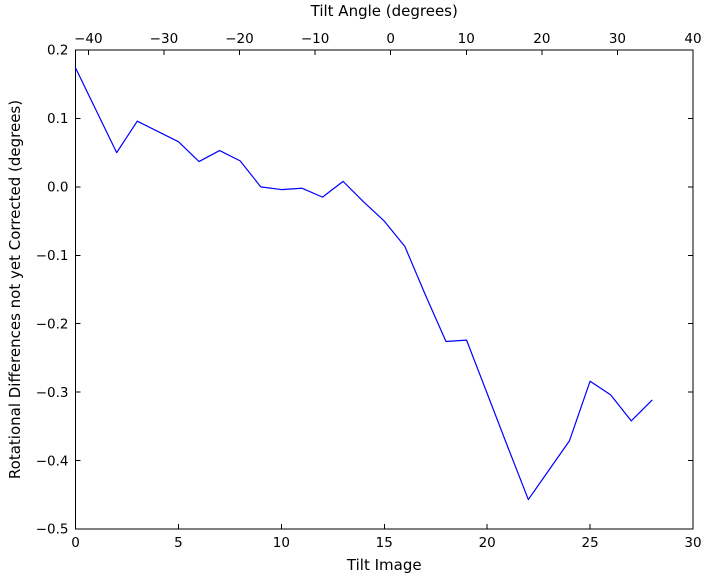 This screenshot has width=714, height=579. I want to click on bottom-axis-title: Tilt Image, so click(384, 565).